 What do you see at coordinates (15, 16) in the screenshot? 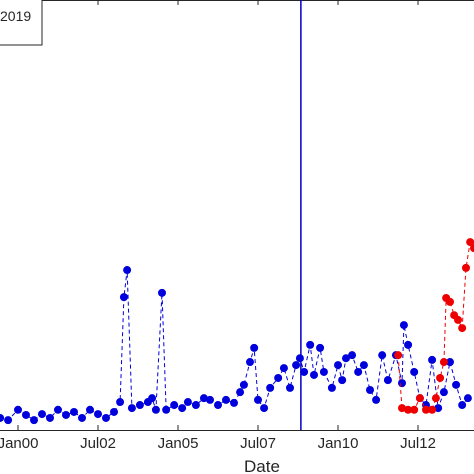
I see `legend-label: 2019` at bounding box center [15, 16].